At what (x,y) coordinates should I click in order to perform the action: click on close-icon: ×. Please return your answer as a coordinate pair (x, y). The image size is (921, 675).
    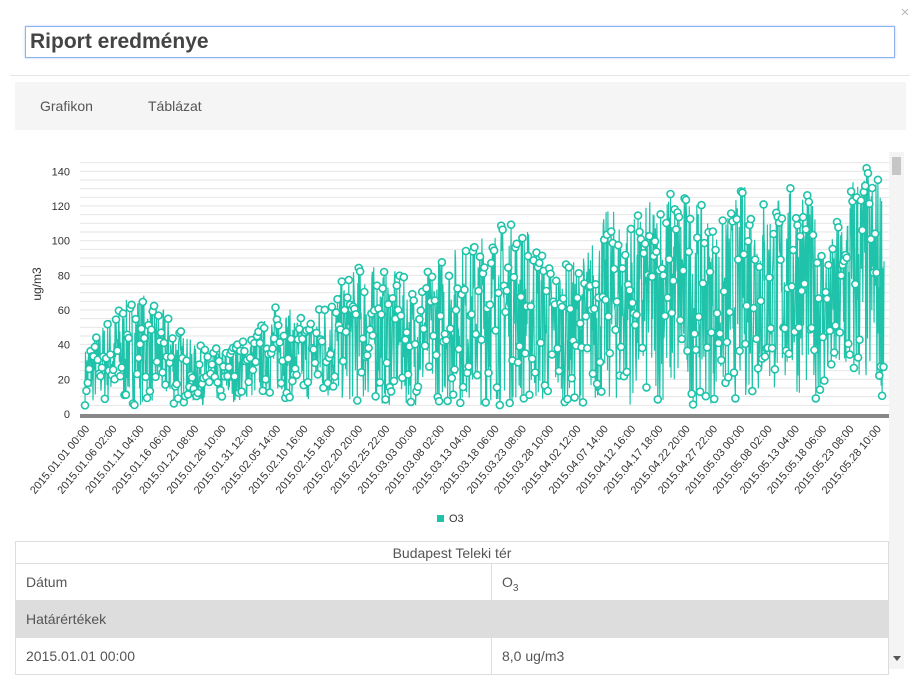
    Looking at the image, I should click on (905, 12).